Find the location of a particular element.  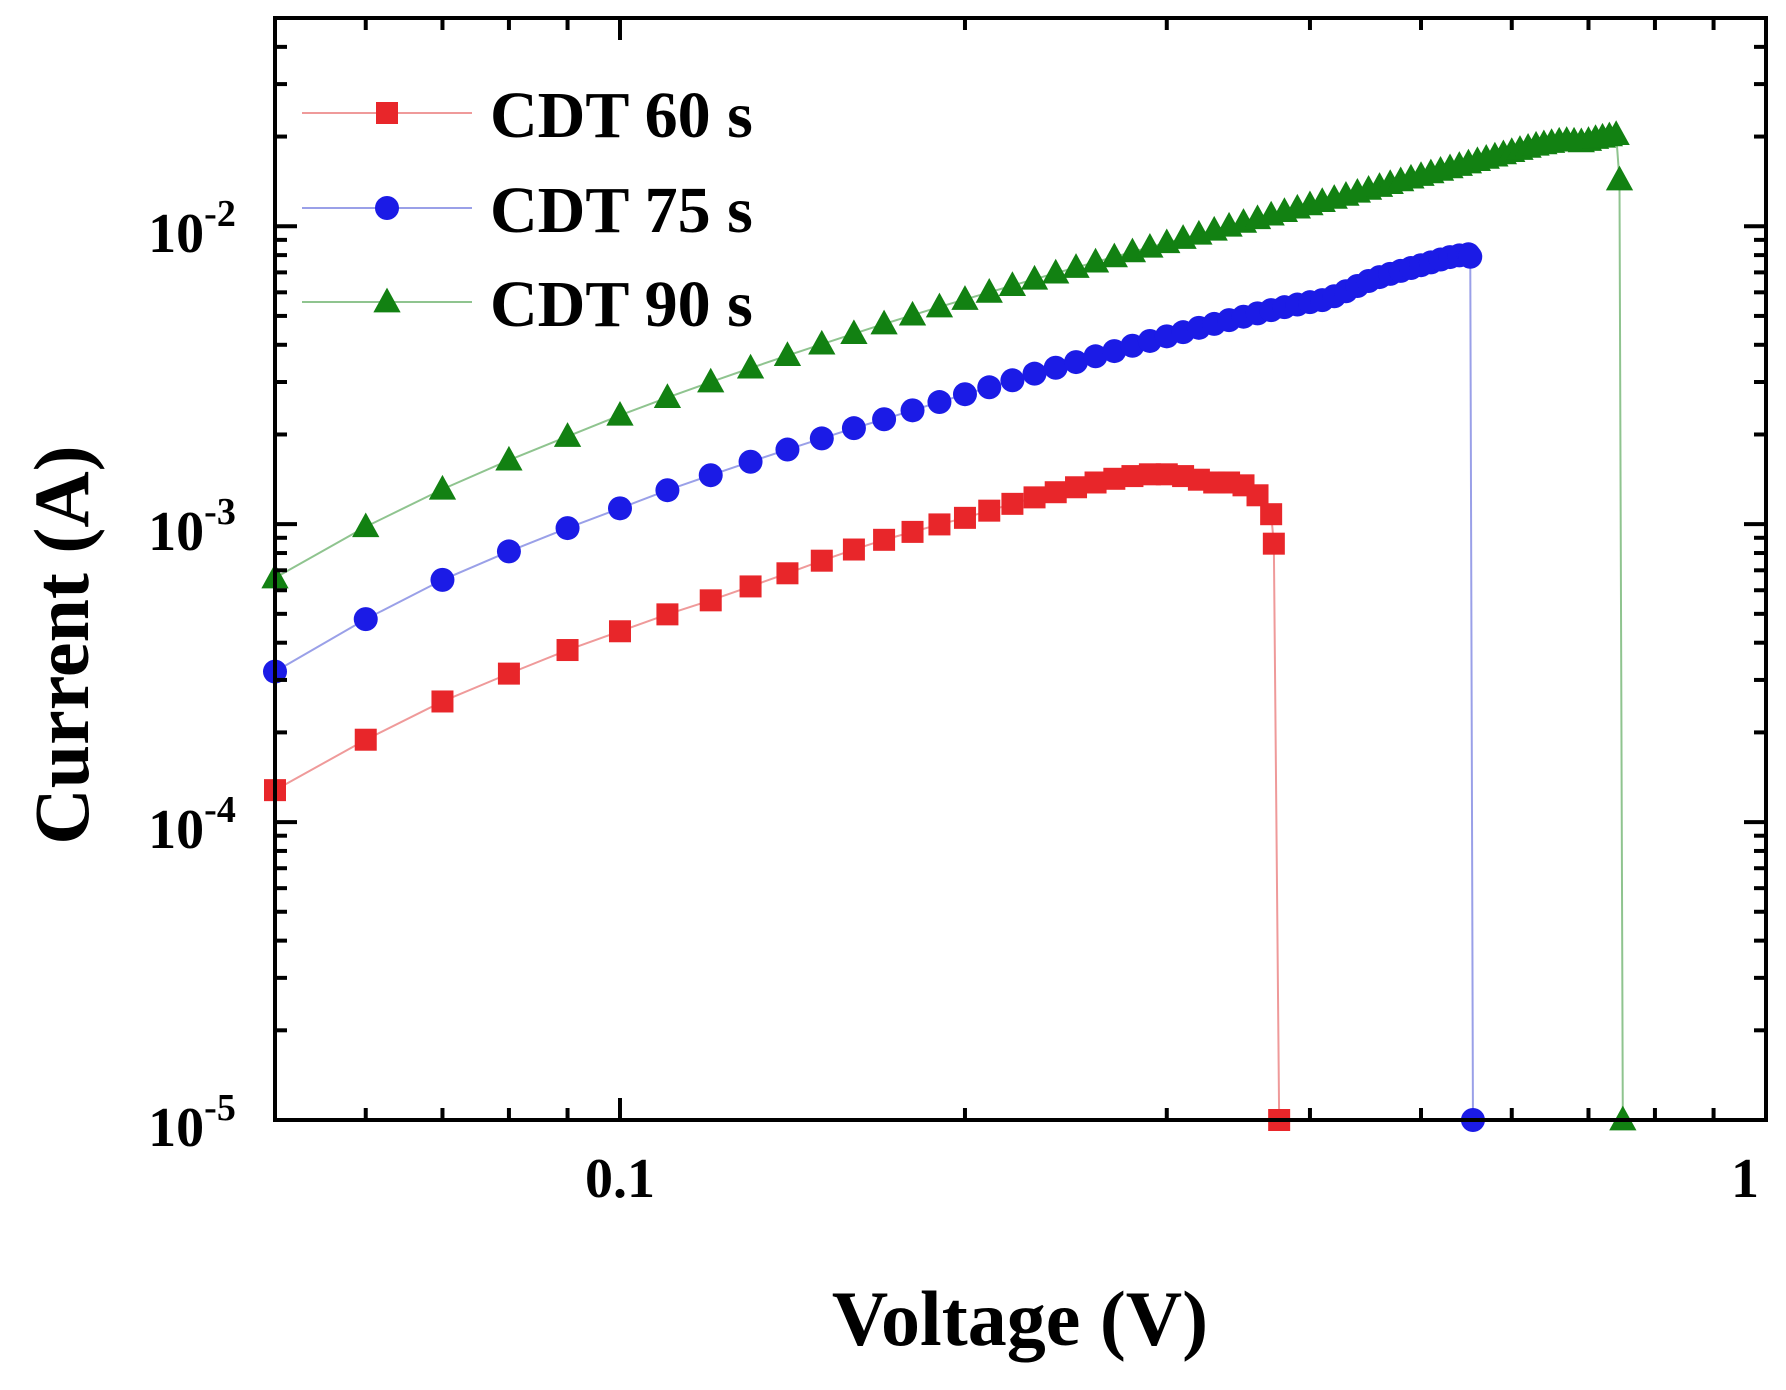

y-tick-exponent: -4 is located at coordinates (220, 810).